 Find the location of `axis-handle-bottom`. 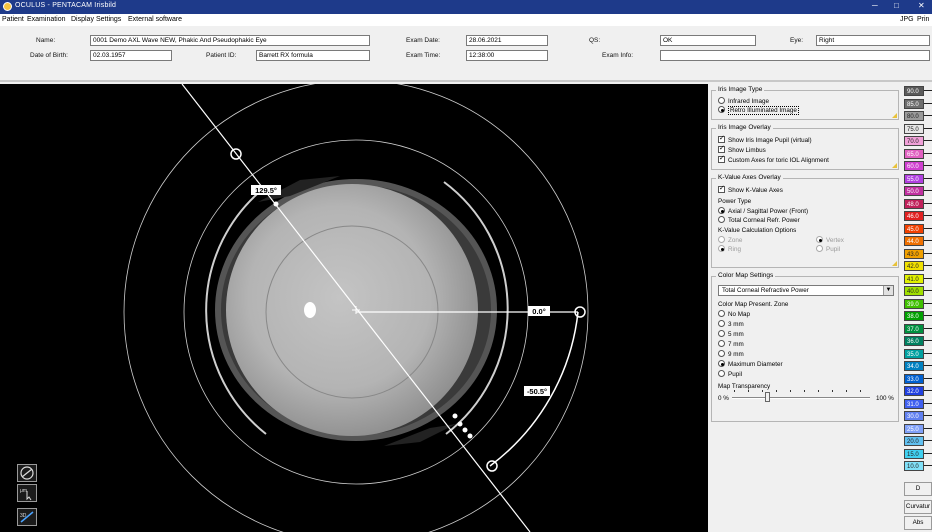

axis-handle-bottom is located at coordinates (492, 466).